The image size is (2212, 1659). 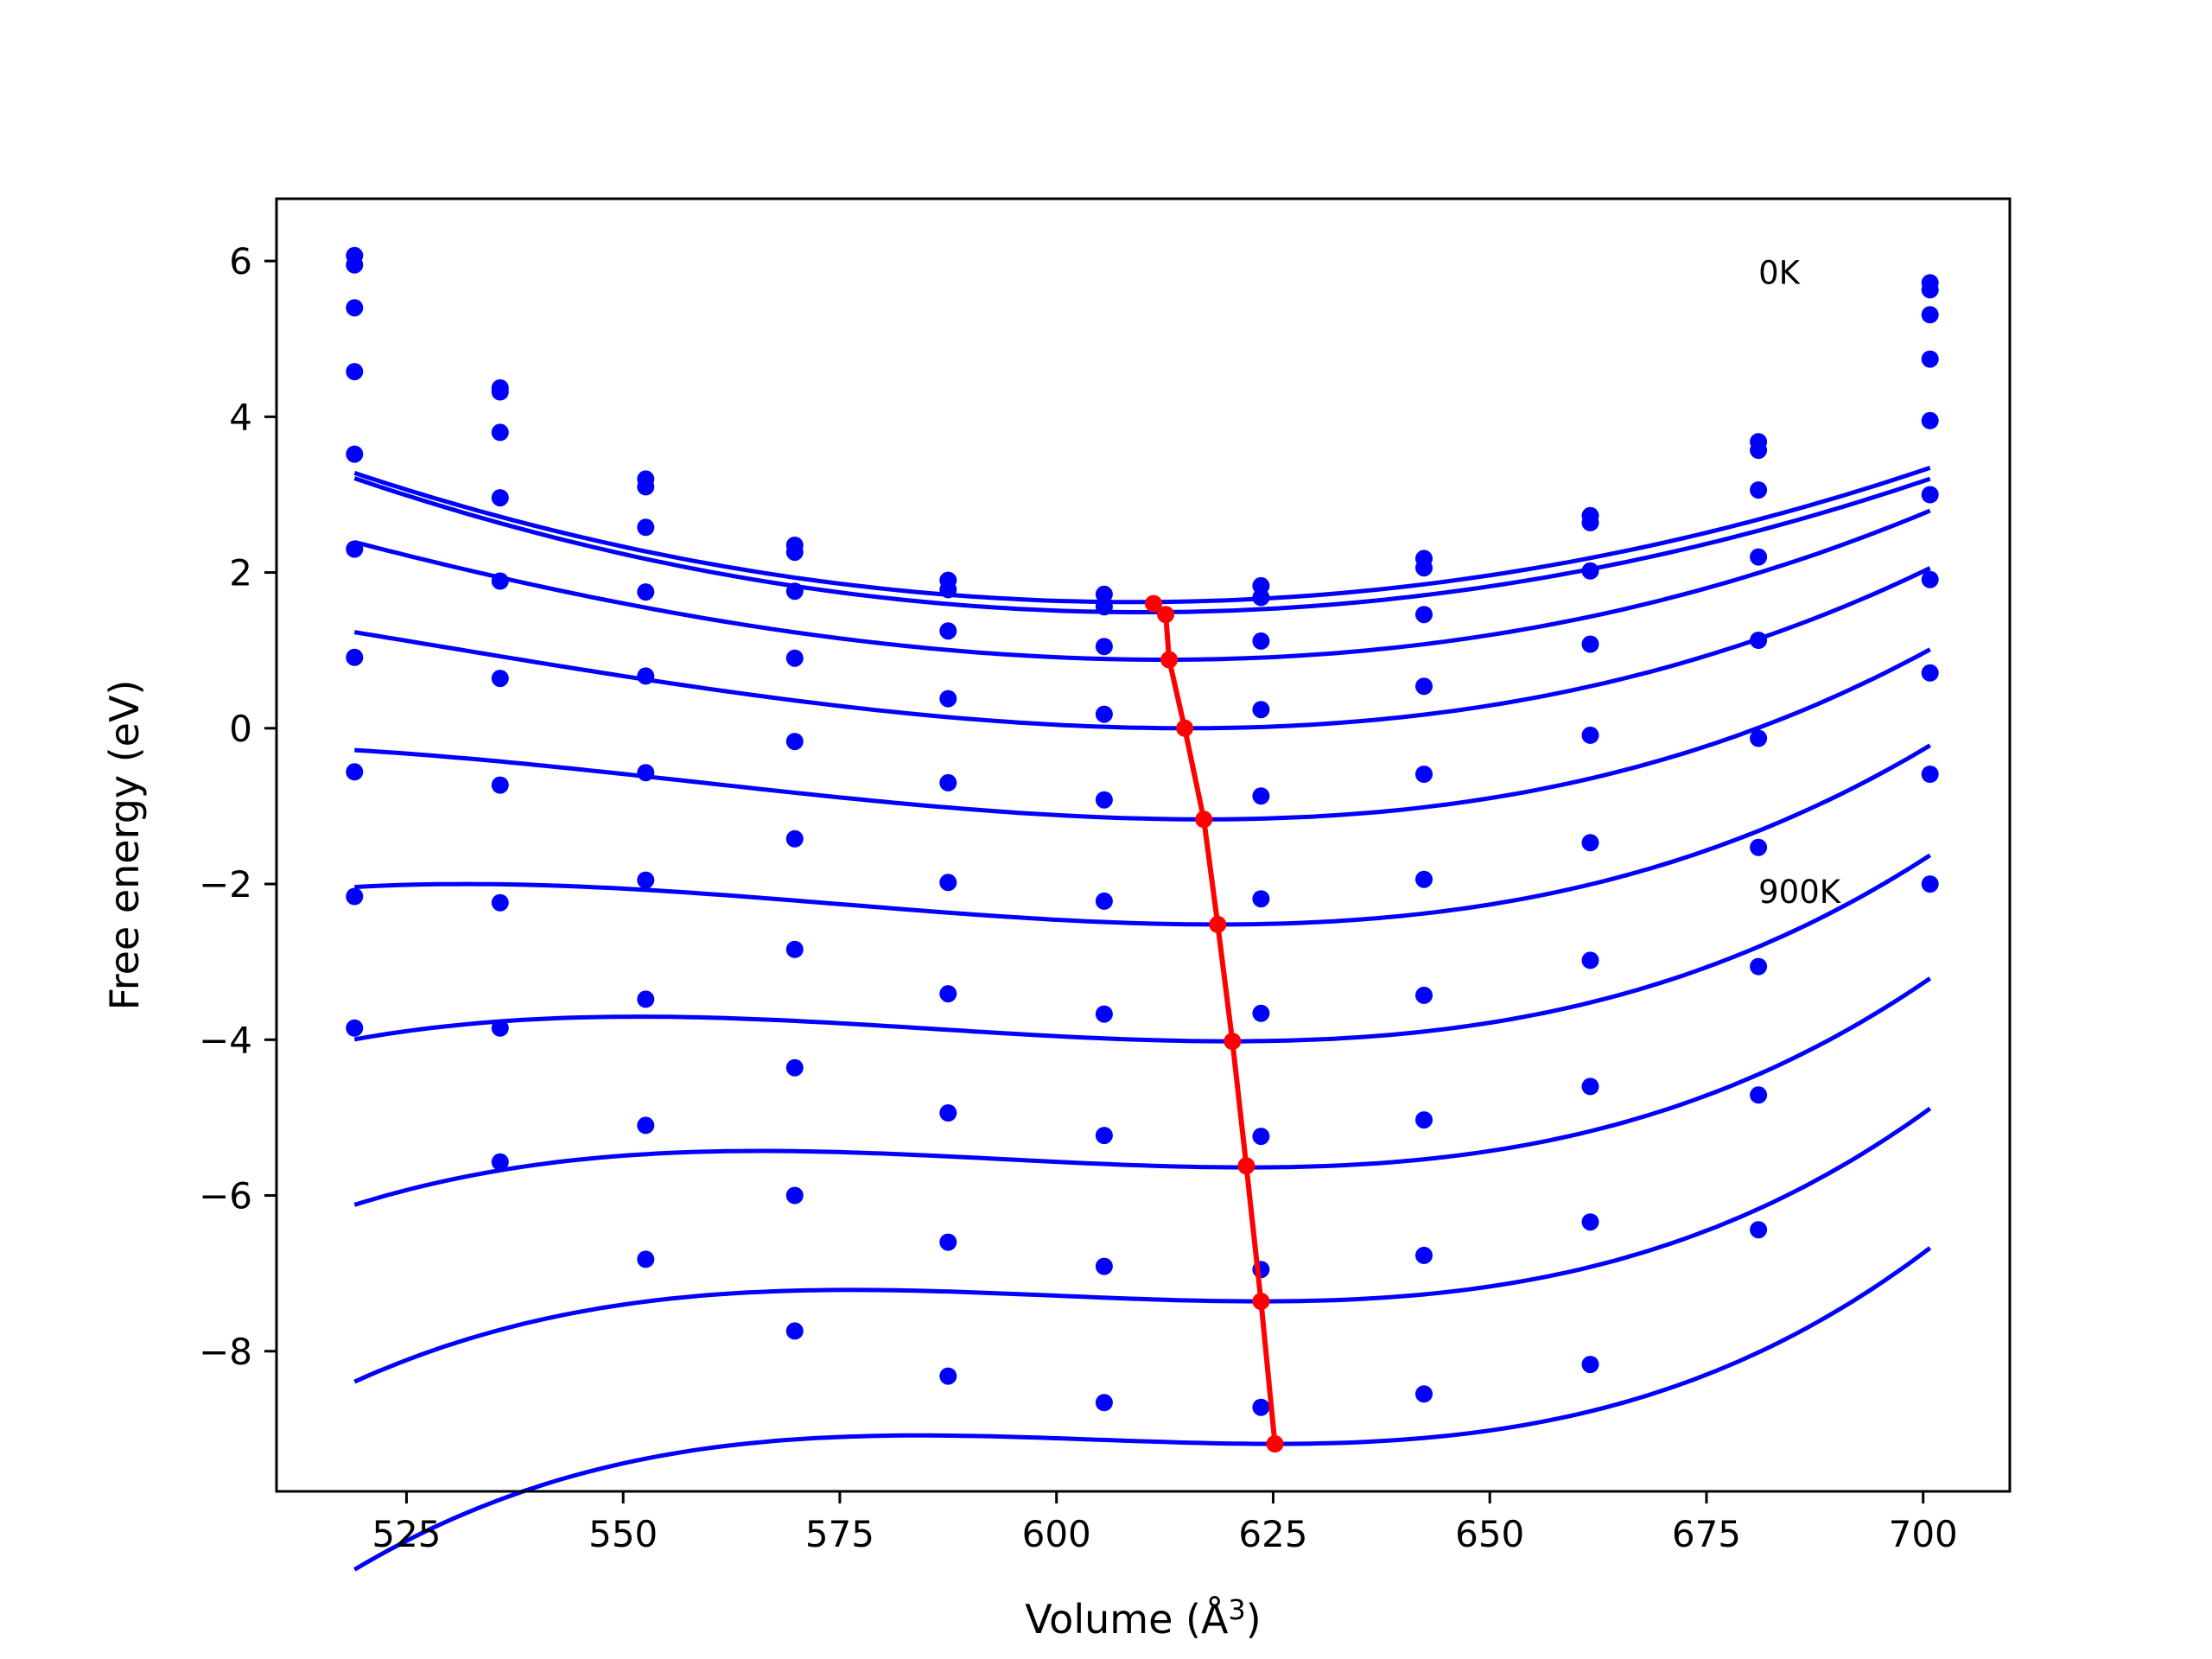 What do you see at coordinates (1800, 892) in the screenshot?
I see `annotation-label: 900K` at bounding box center [1800, 892].